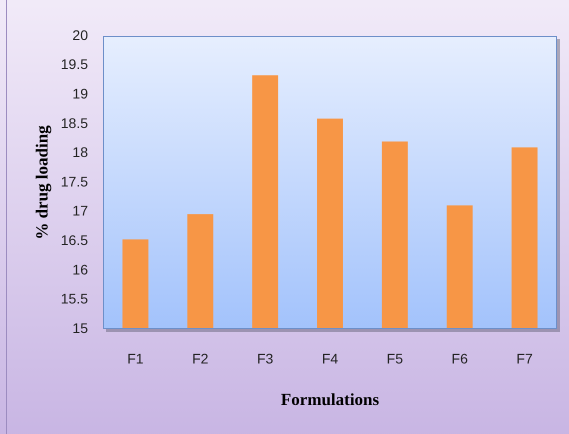 The width and height of the screenshot is (569, 434). What do you see at coordinates (330, 400) in the screenshot?
I see `x-axis-title: Formulations` at bounding box center [330, 400].